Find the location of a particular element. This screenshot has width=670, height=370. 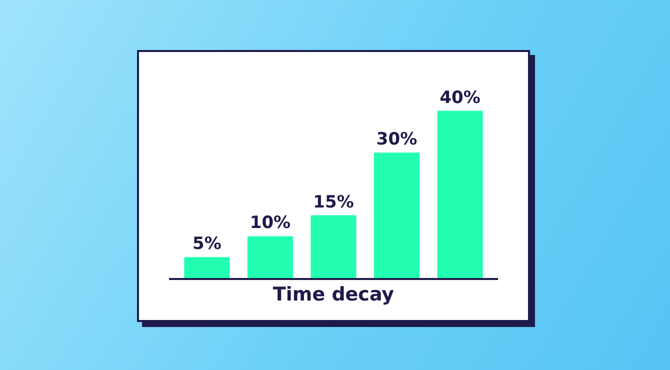

data-label: 10% is located at coordinates (270, 223).